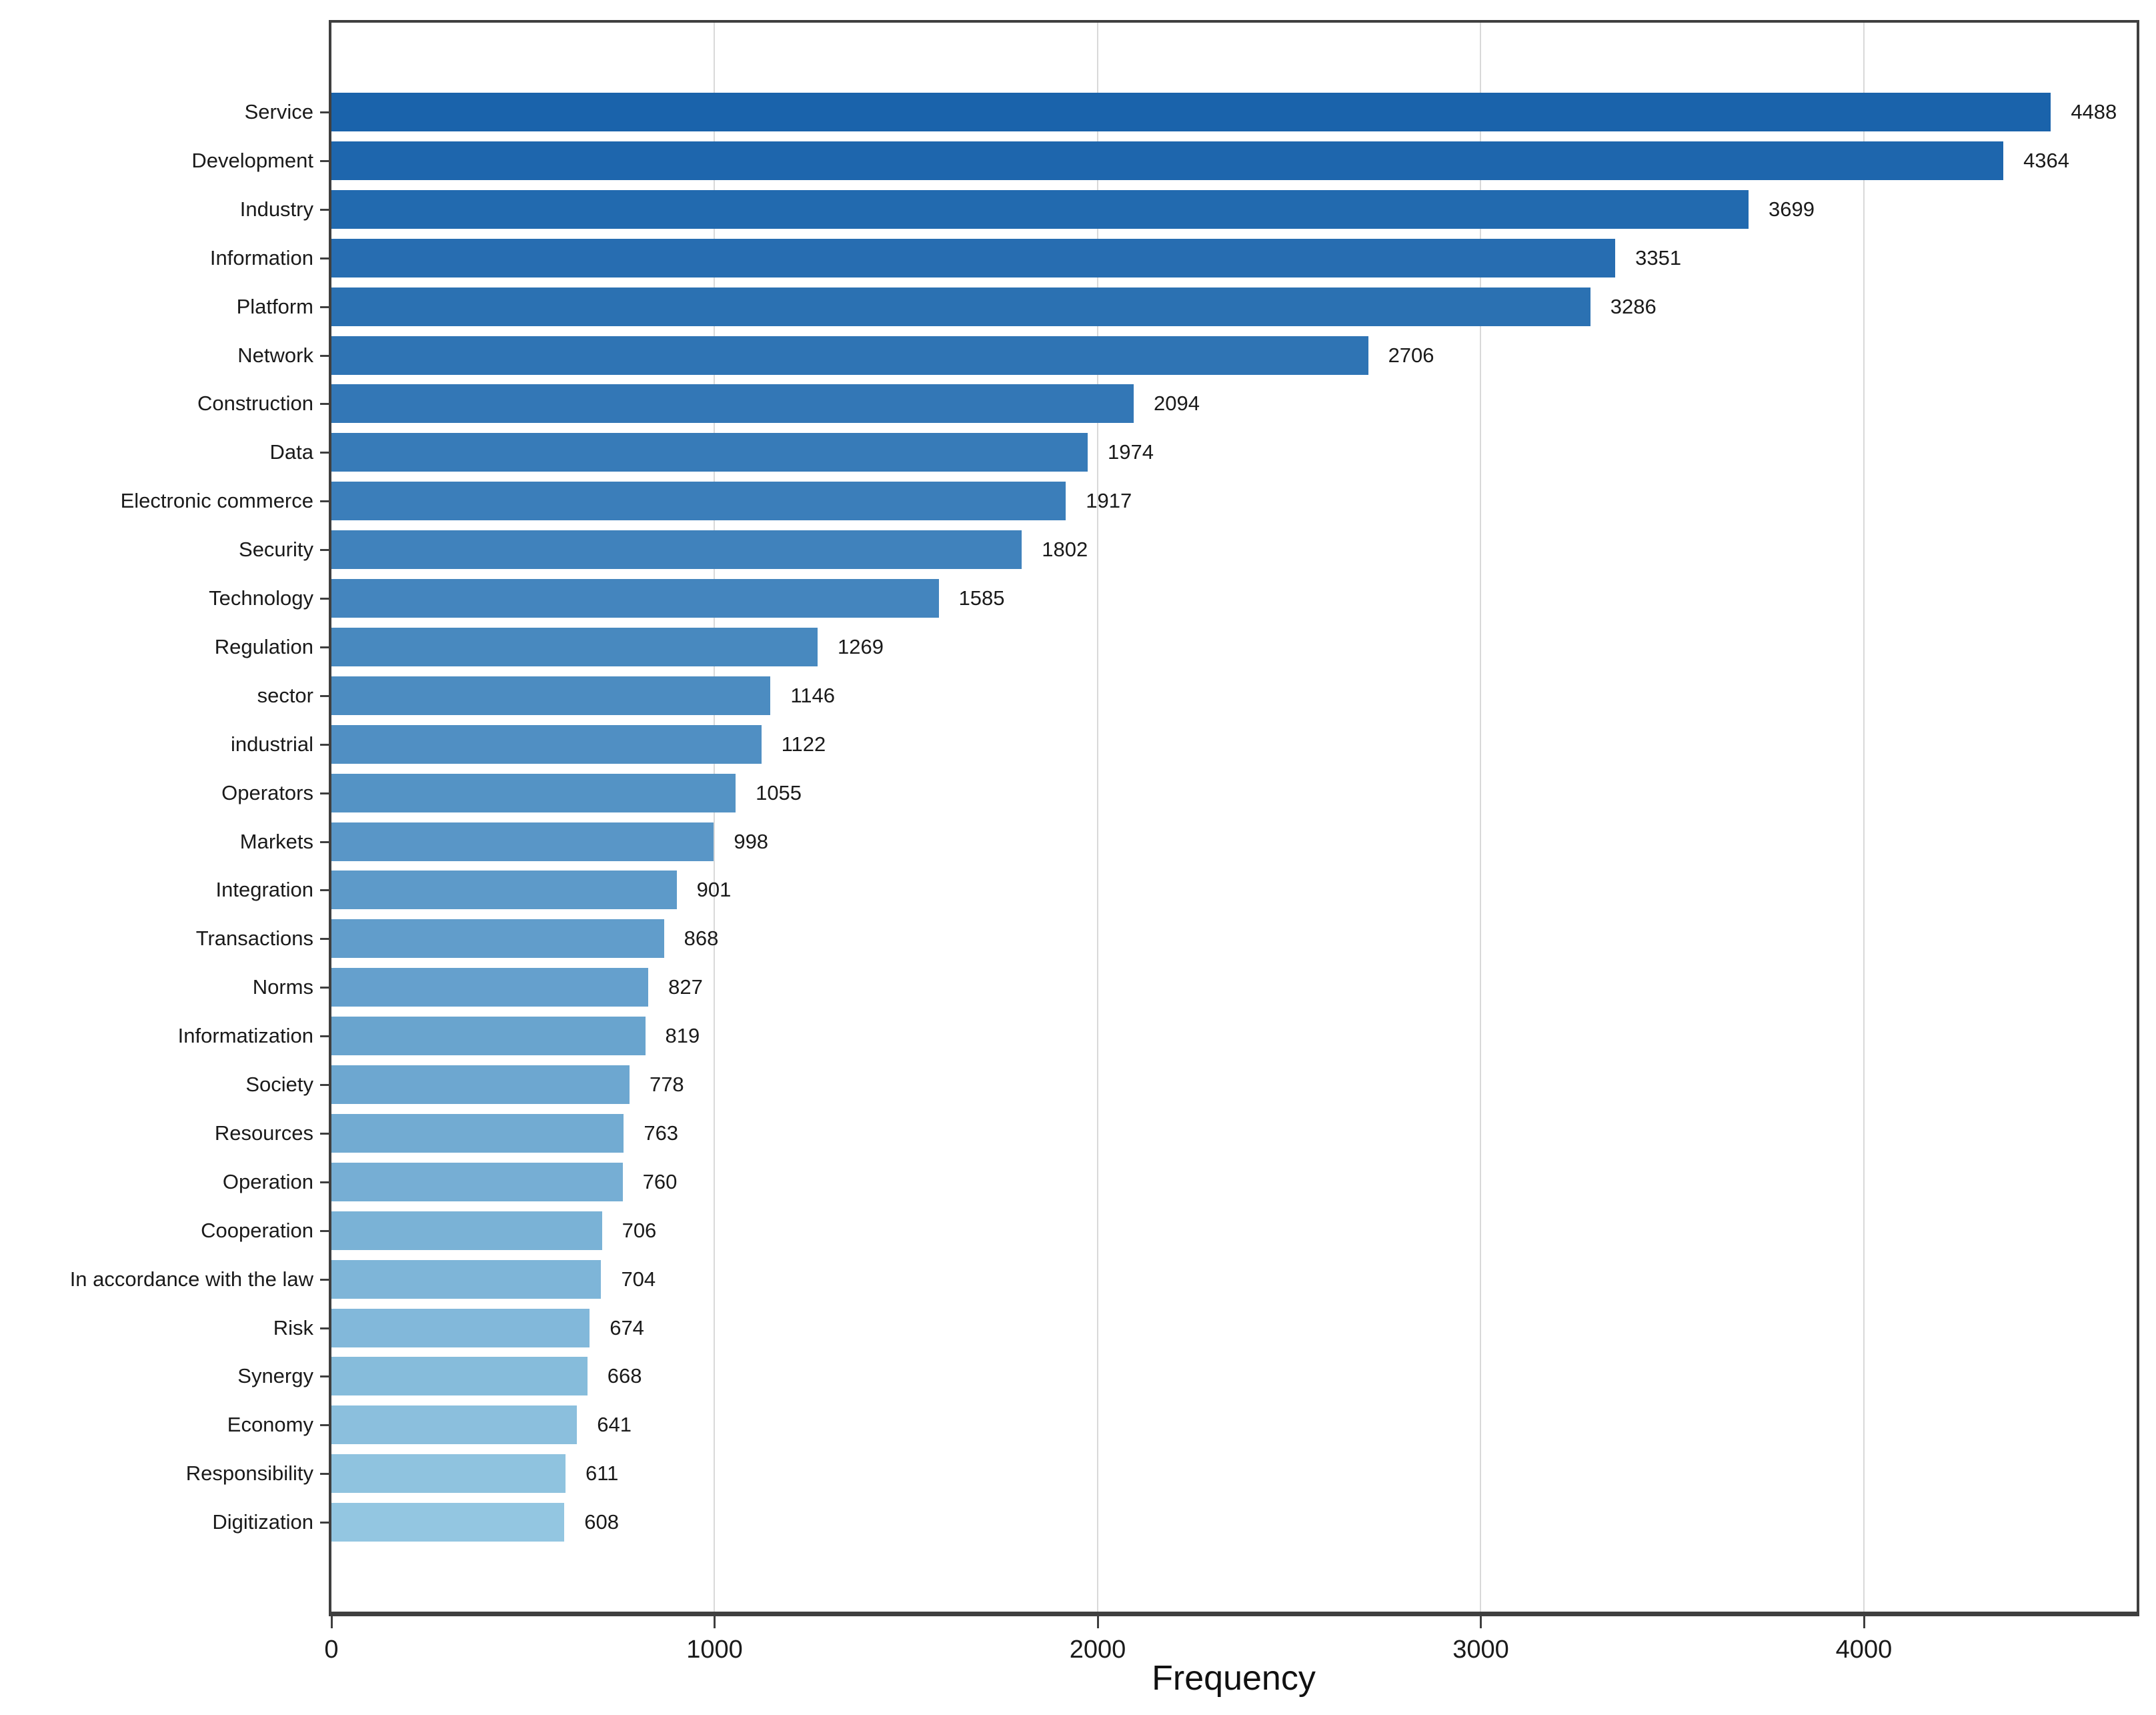 The width and height of the screenshot is (2156, 1715). Describe the element at coordinates (602, 1474) in the screenshot. I see `bar-value-label: 611` at that location.